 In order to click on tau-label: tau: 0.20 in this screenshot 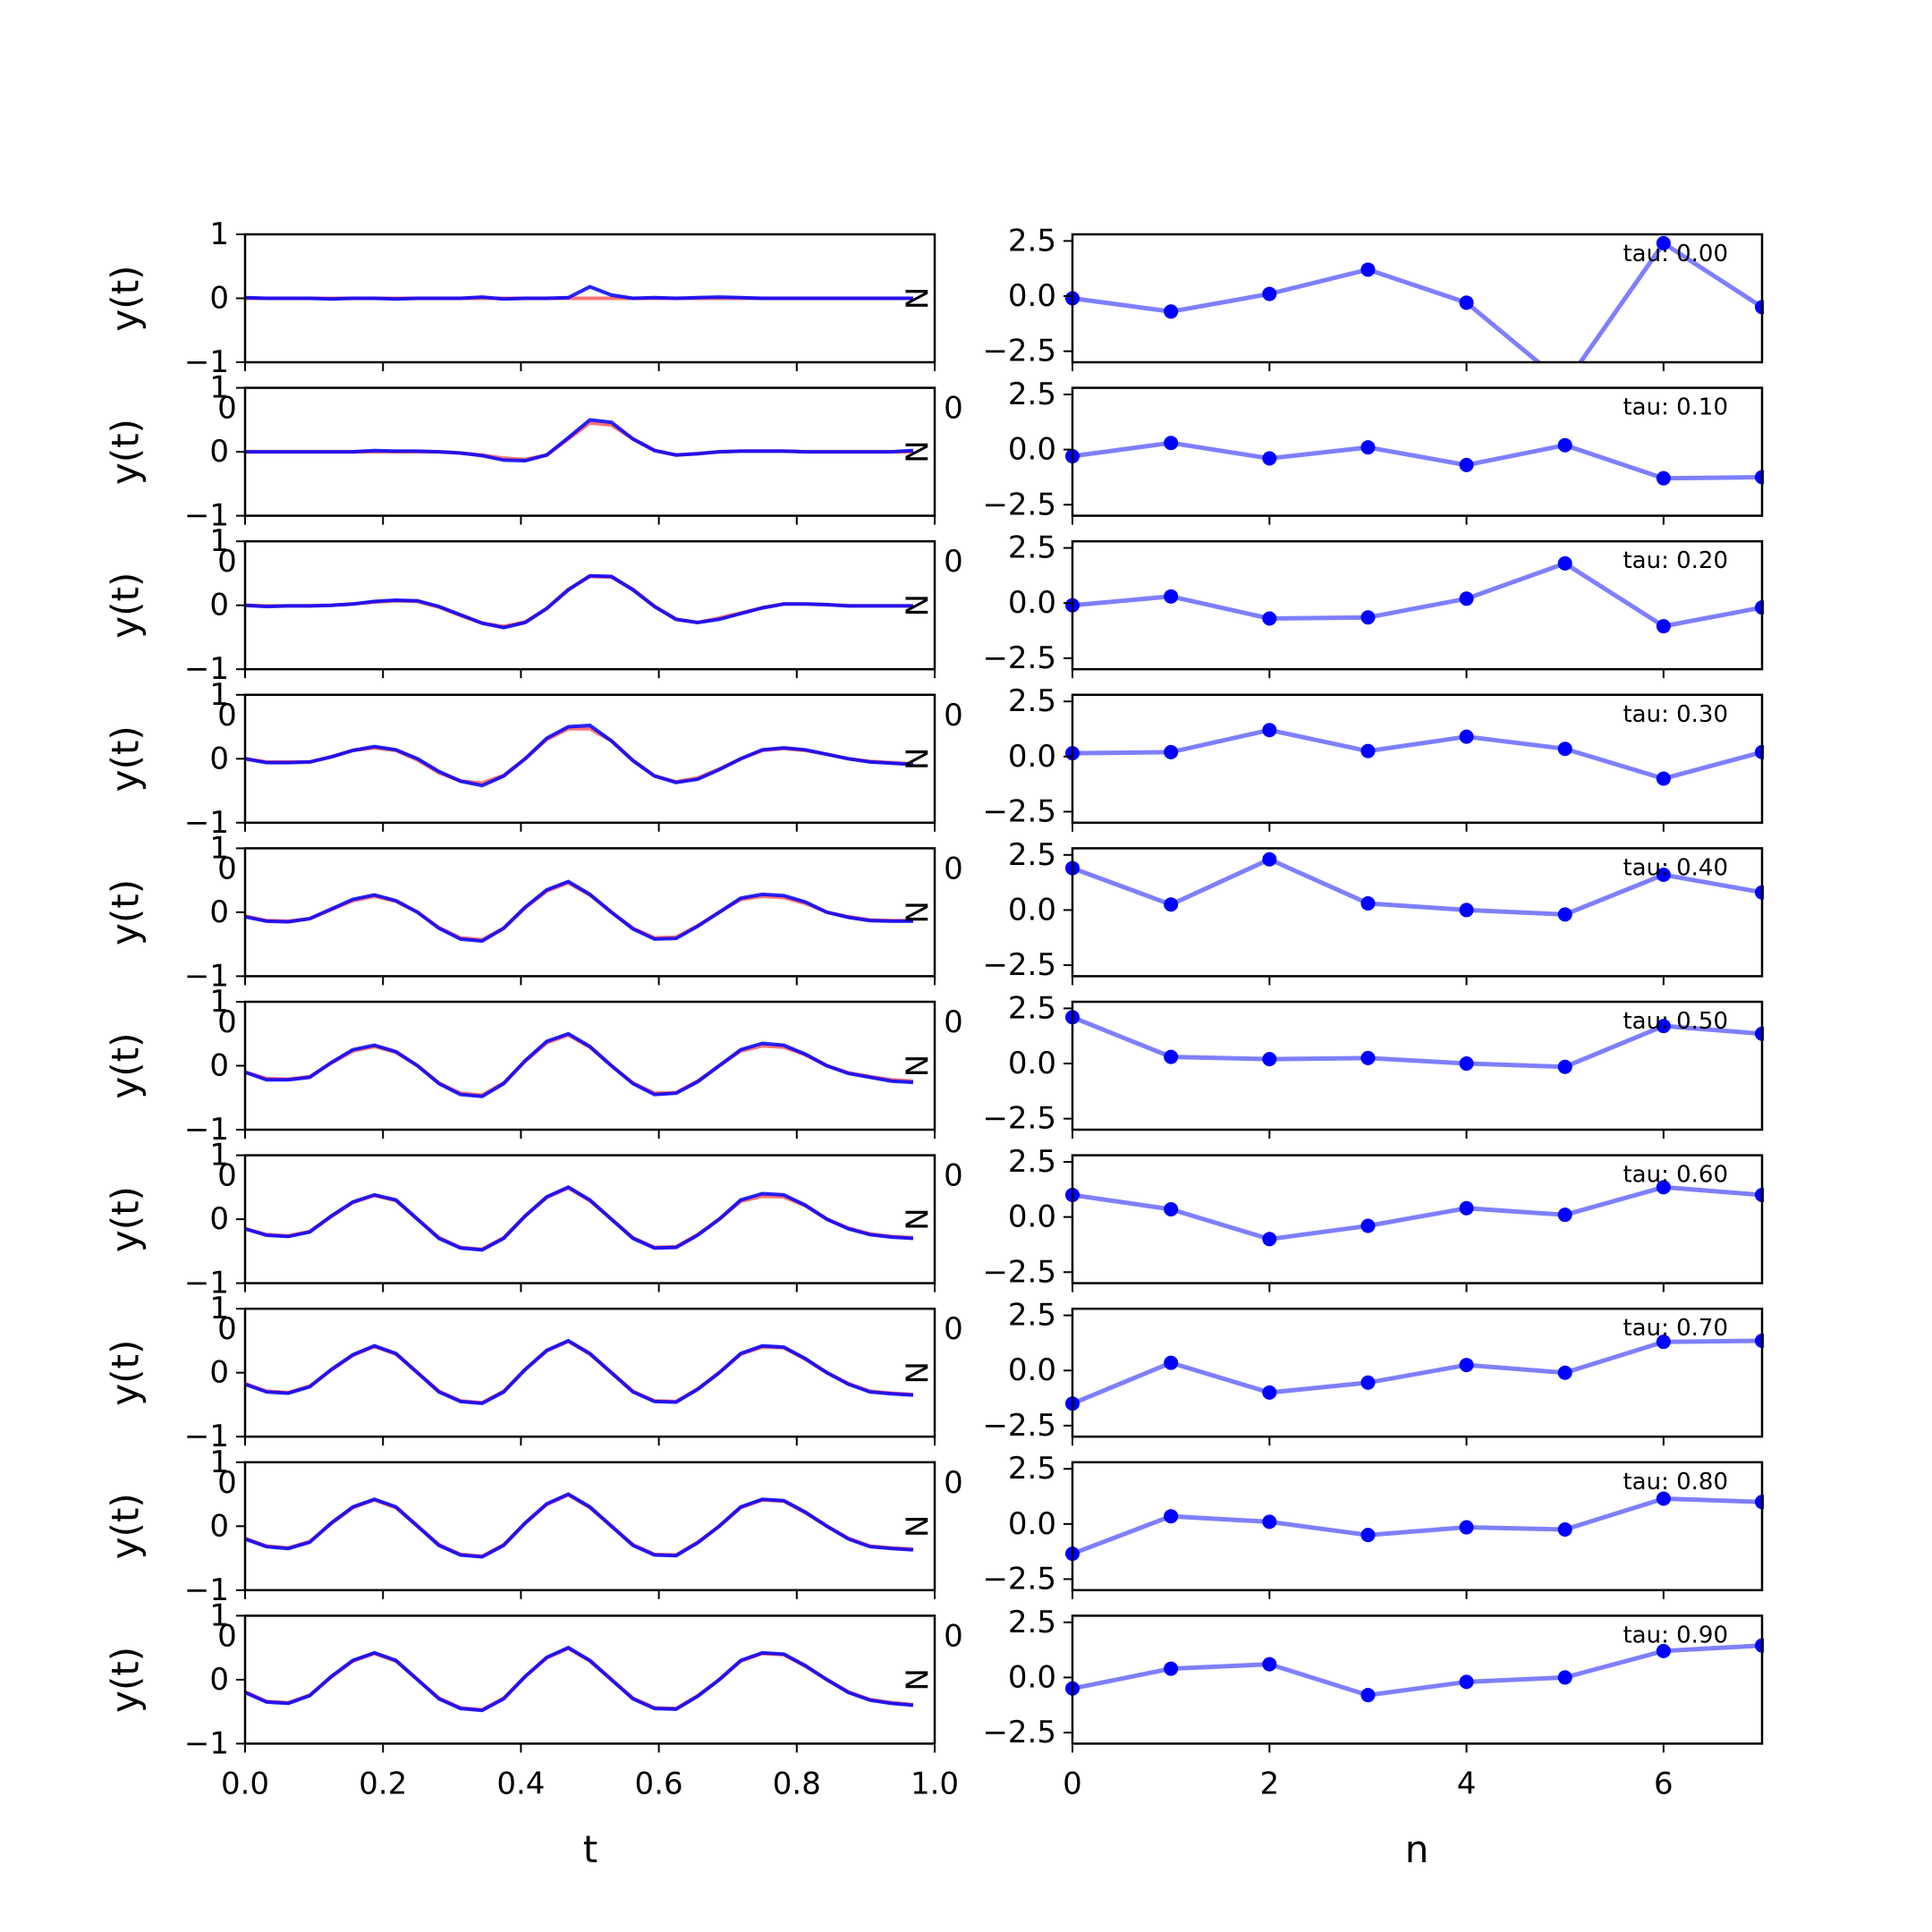, I will do `click(1675, 560)`.